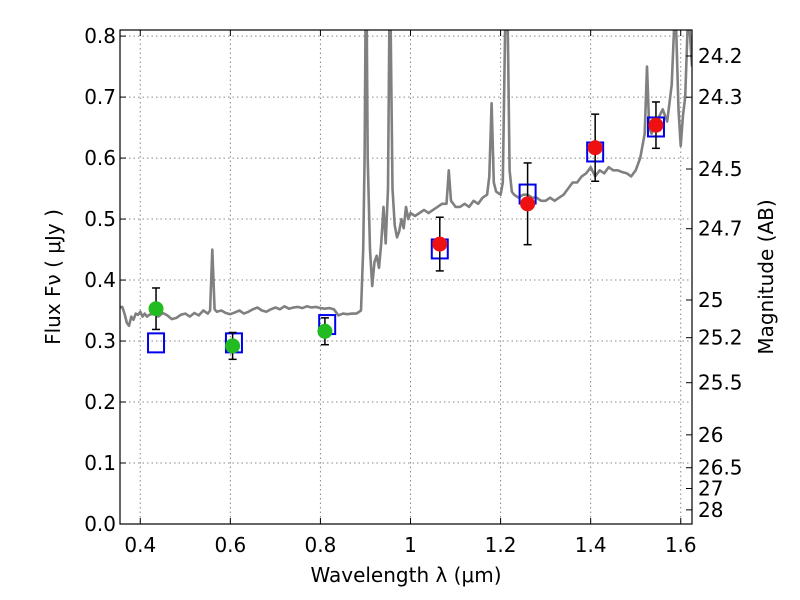 This screenshot has width=800, height=600. Describe the element at coordinates (410, 545) in the screenshot. I see `x-tick-label: 1` at that location.